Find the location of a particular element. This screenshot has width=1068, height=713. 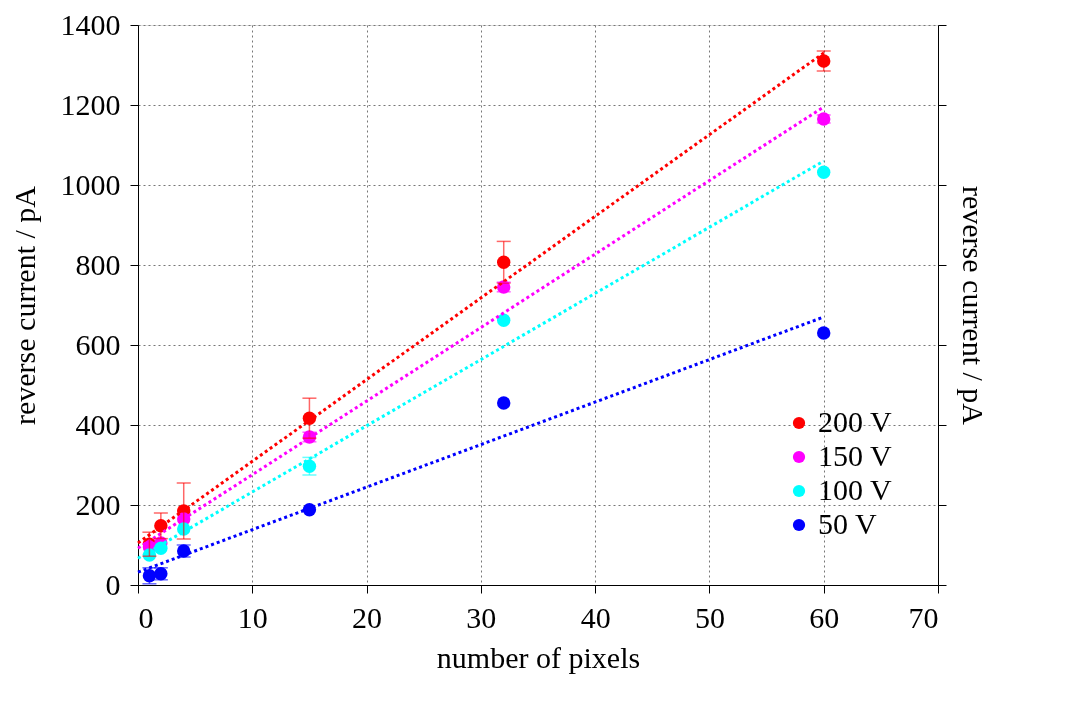

x-tick-label: 40 is located at coordinates (595, 617).